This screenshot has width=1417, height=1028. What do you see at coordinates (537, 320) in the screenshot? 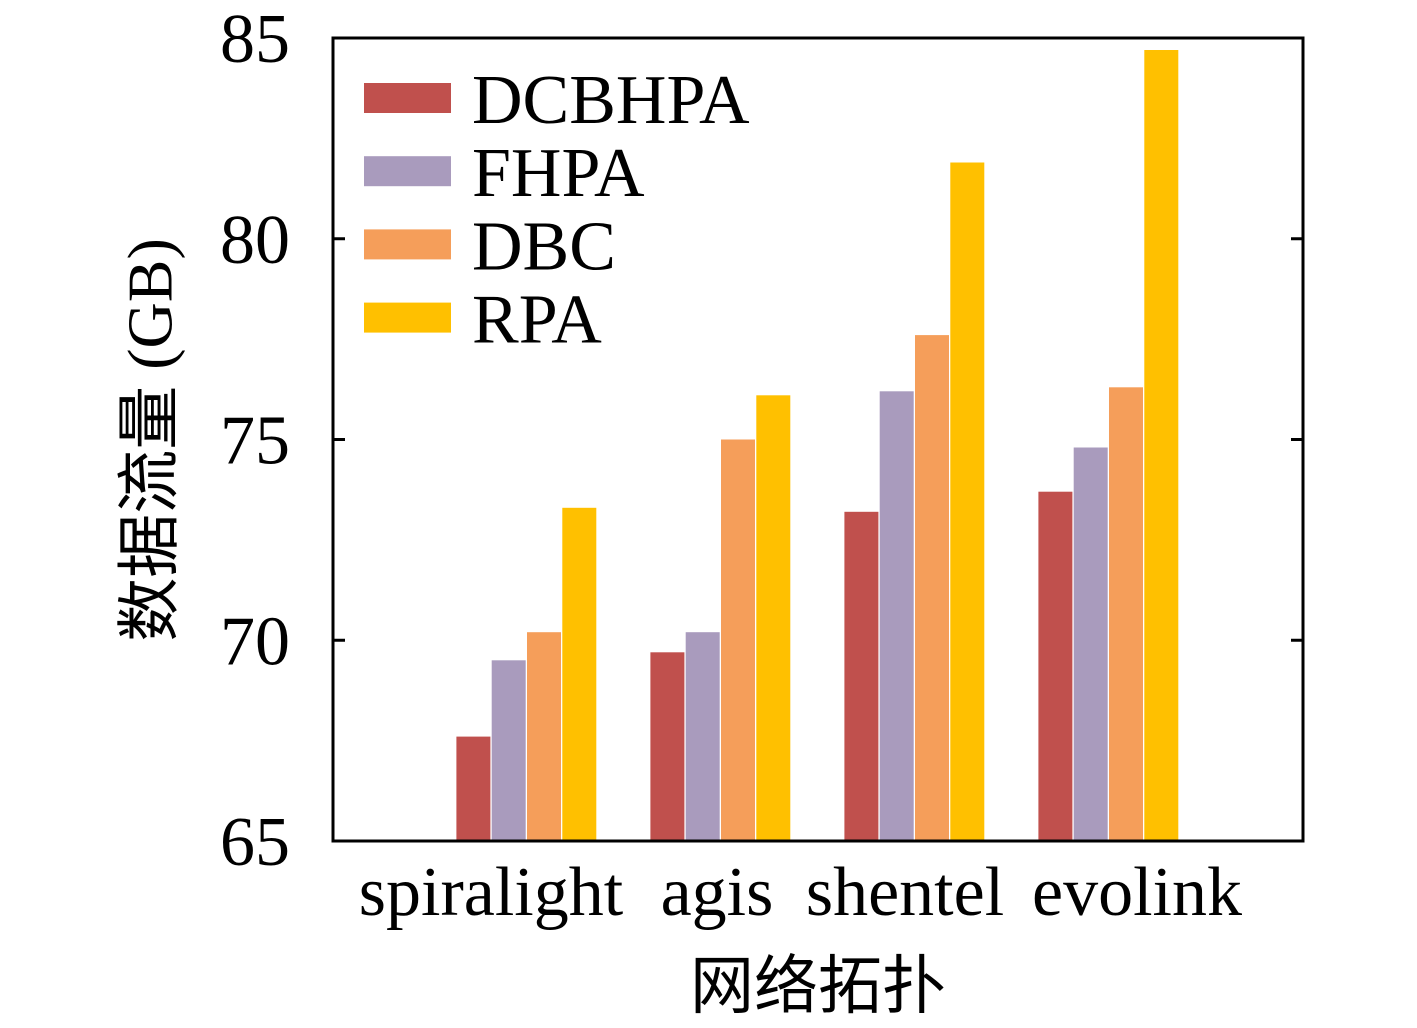
I see `legend-label-rpa: RPA` at bounding box center [537, 320].